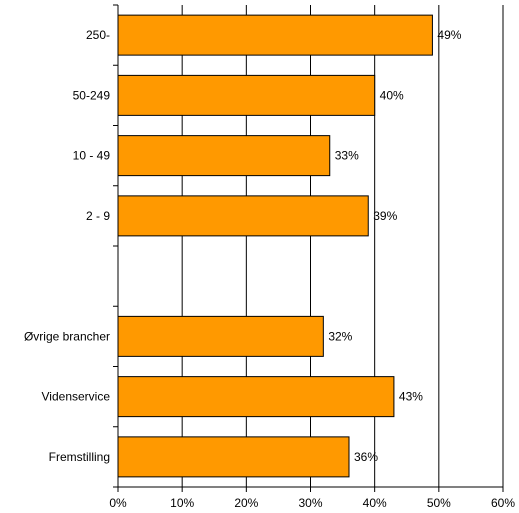 This screenshot has height=513, width=519. I want to click on data-label: 40%, so click(392, 95).